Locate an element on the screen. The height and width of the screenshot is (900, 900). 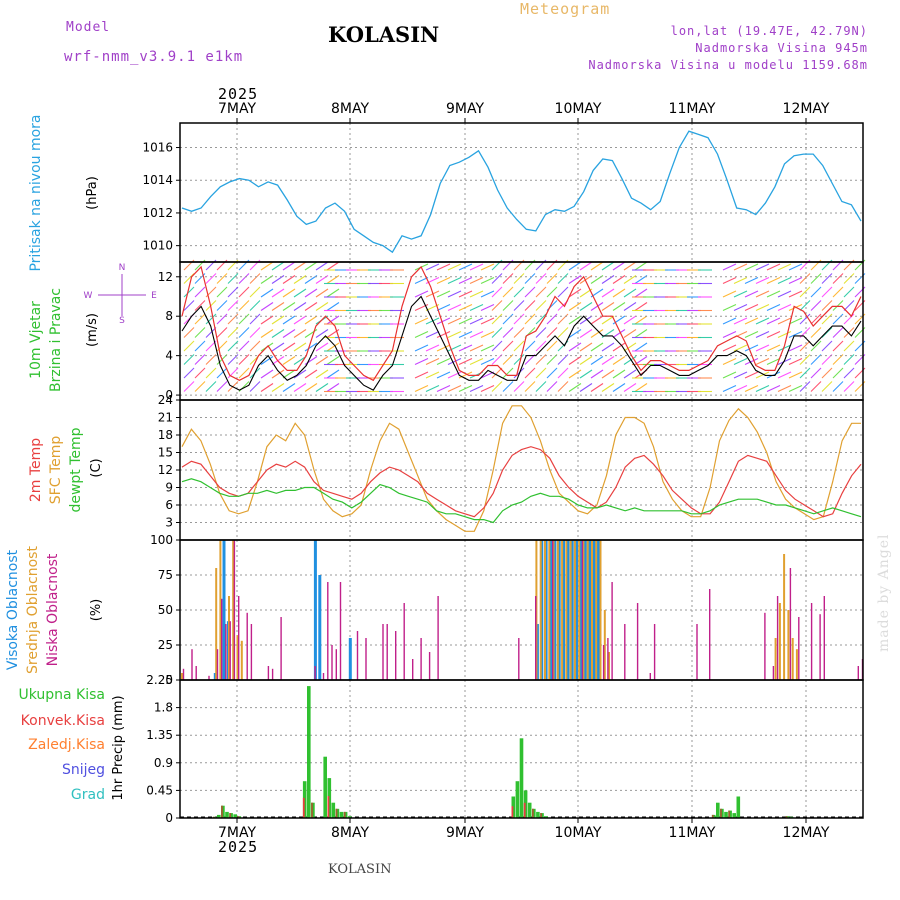
t2m-legend: 2m Temp is located at coordinates (36, 470).